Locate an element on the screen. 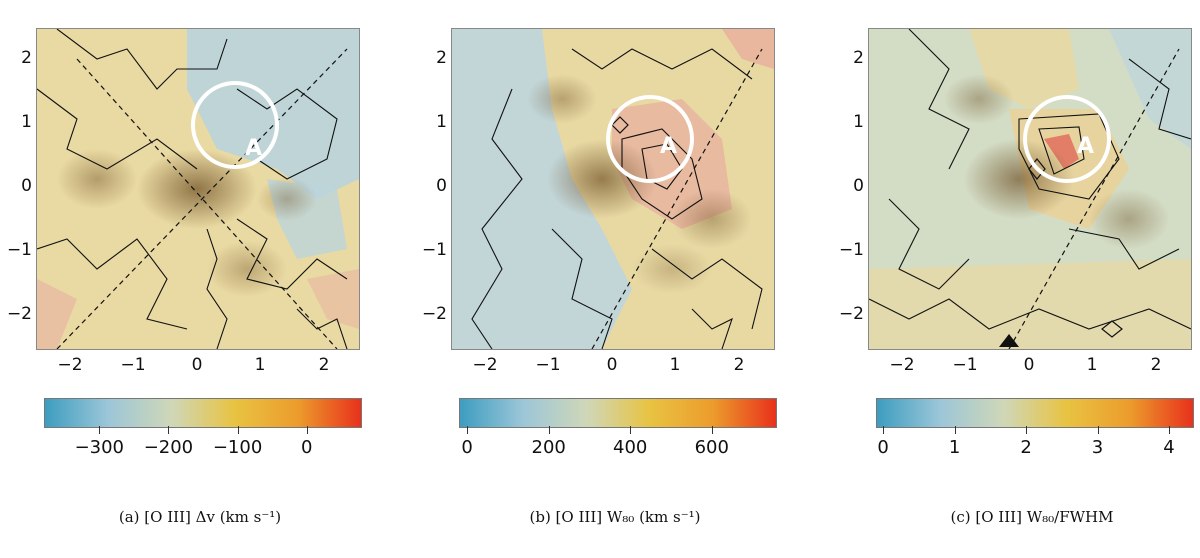  colorbar-tick-label: 400 is located at coordinates (630, 447).